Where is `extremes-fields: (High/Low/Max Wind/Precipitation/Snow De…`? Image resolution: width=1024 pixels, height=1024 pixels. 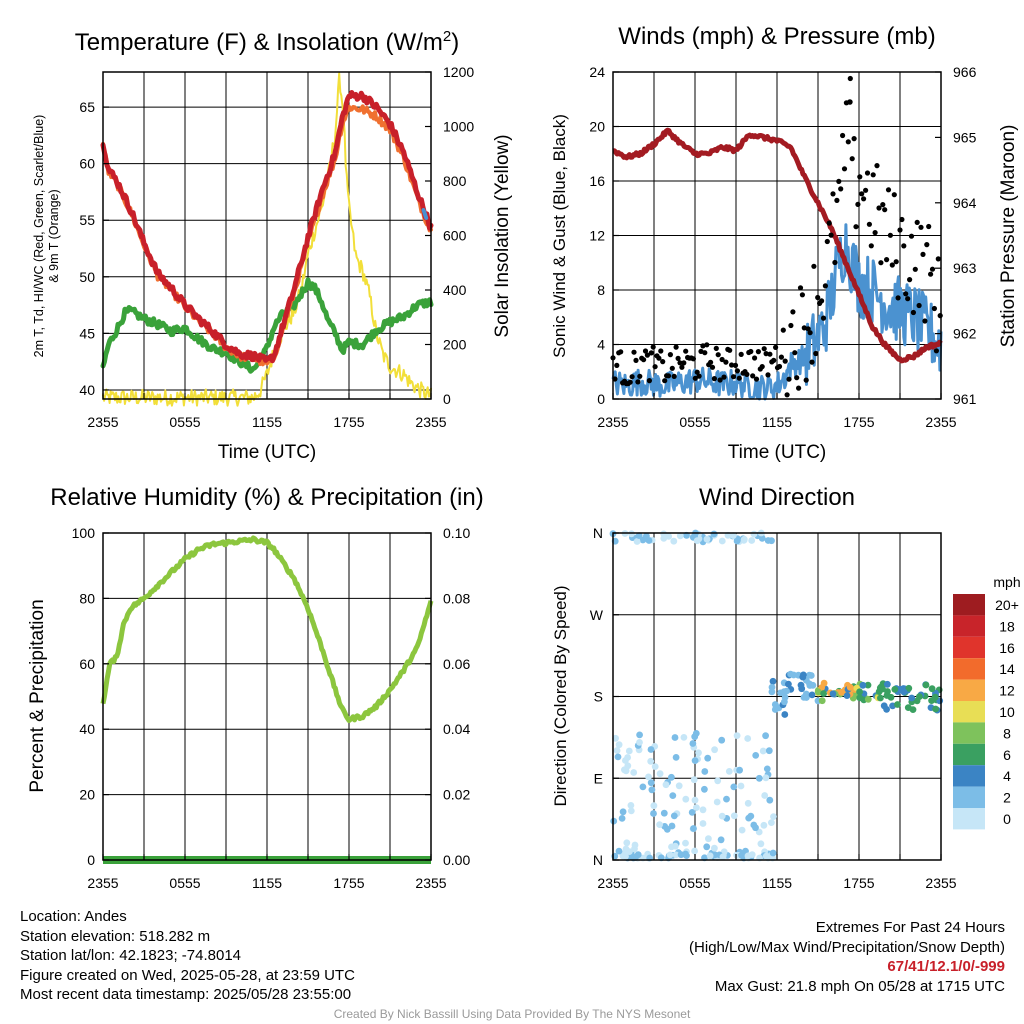
extremes-fields: (High/Low/Max Wind/Precipitation/Snow De… is located at coordinates (847, 947).